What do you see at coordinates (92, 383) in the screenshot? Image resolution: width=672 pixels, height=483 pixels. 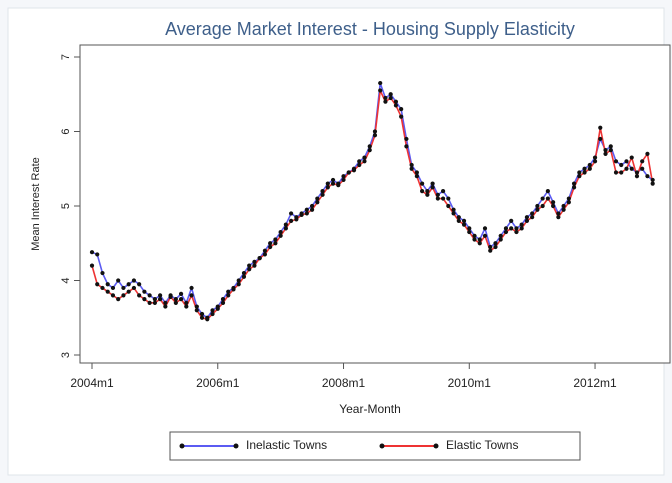 I see `x-tick-label: 2004m1` at bounding box center [92, 383].